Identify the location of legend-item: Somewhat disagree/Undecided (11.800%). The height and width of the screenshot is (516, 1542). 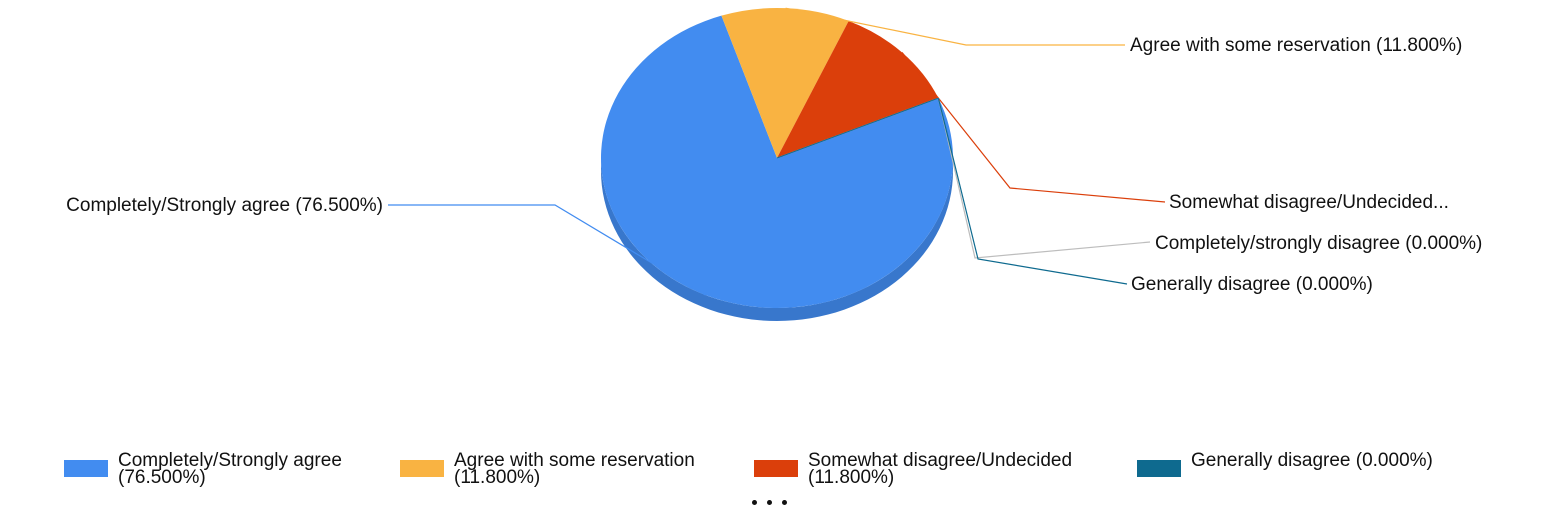
(913, 469).